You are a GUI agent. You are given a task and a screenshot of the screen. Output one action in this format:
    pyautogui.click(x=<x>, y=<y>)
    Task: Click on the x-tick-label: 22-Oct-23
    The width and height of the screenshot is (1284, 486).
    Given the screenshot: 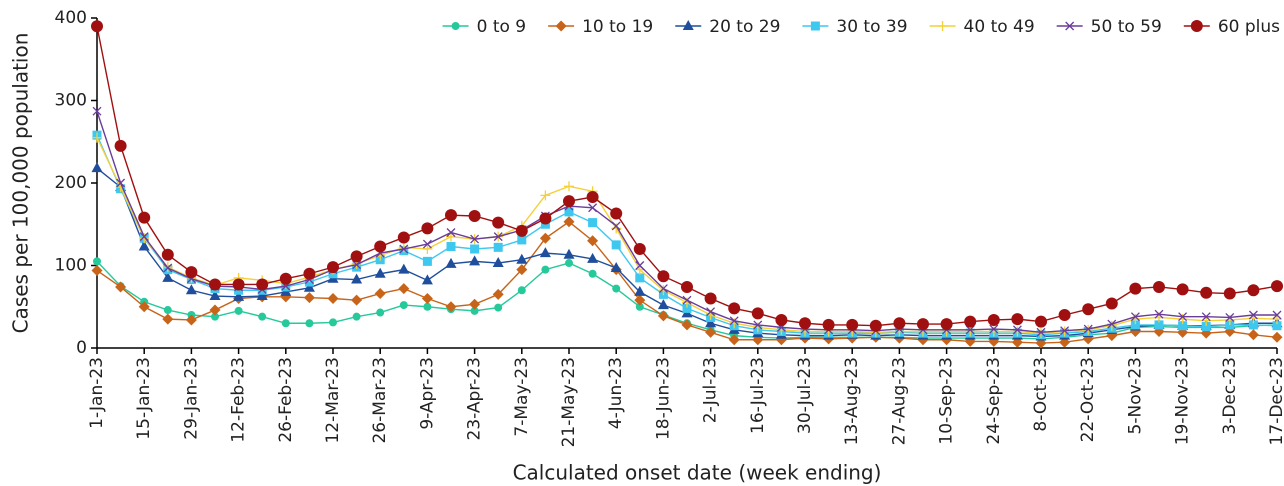 What is the action you would take?
    pyautogui.click(x=1088, y=399)
    